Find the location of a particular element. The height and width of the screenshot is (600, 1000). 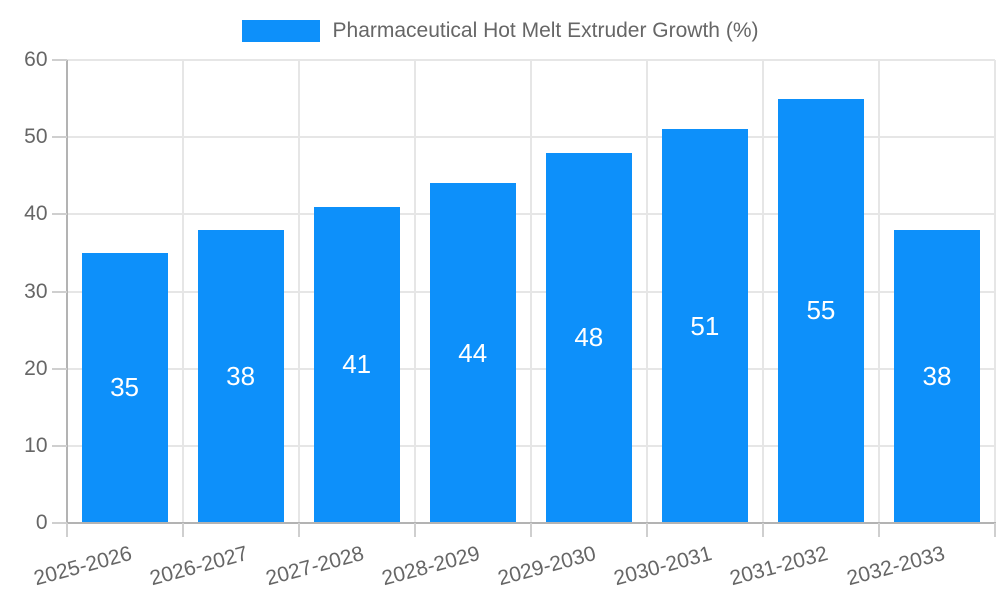

y-axis-tick-label: 0 is located at coordinates (41, 522).